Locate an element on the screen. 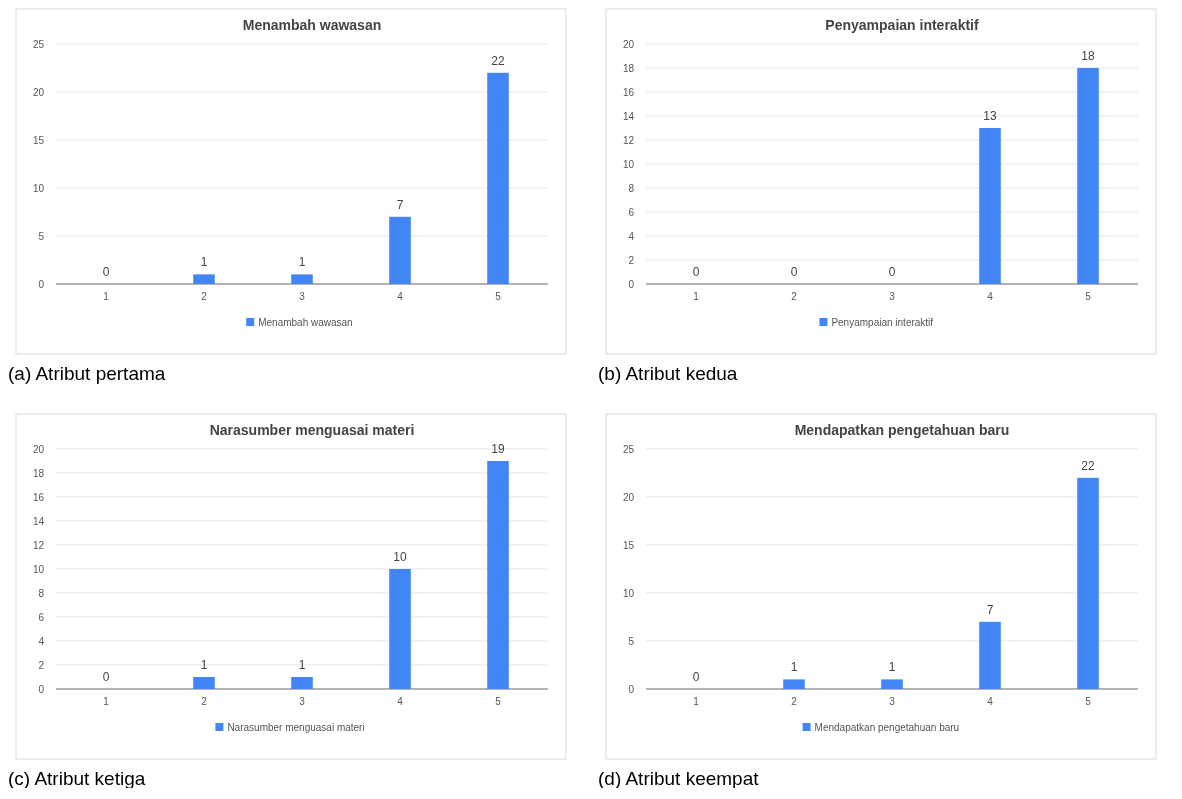  data-label: 13 is located at coordinates (990, 116).